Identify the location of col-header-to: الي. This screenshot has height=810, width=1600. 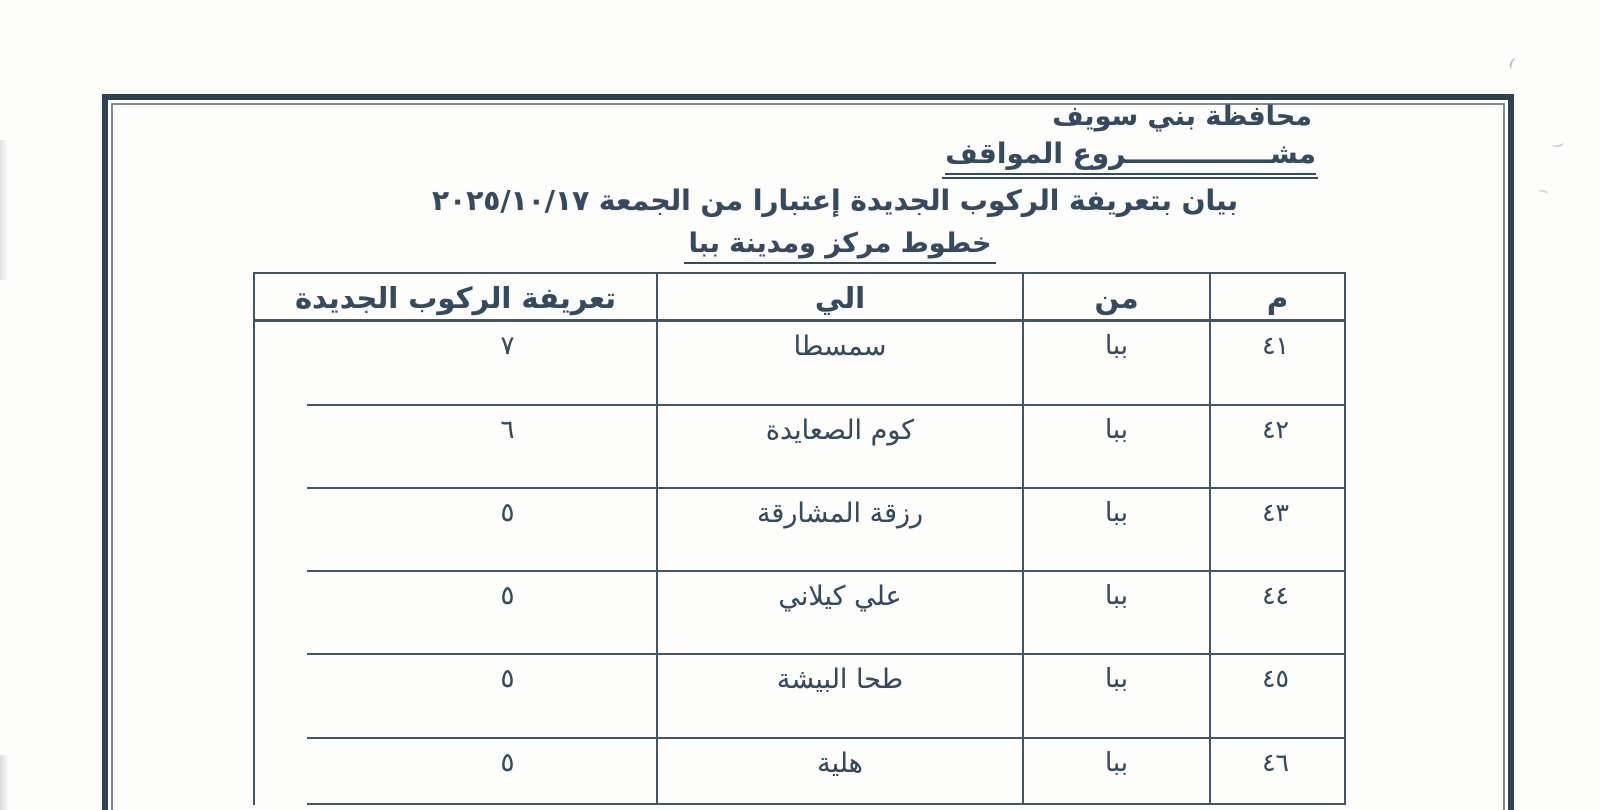
(839, 298).